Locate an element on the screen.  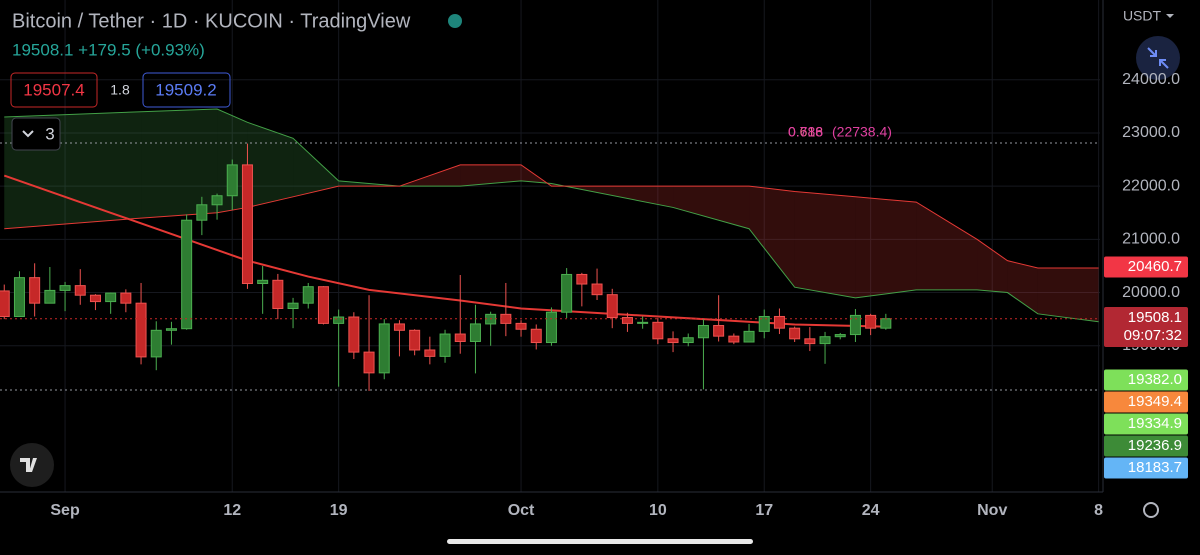
x-tick-label: 8 is located at coordinates (1098, 510).